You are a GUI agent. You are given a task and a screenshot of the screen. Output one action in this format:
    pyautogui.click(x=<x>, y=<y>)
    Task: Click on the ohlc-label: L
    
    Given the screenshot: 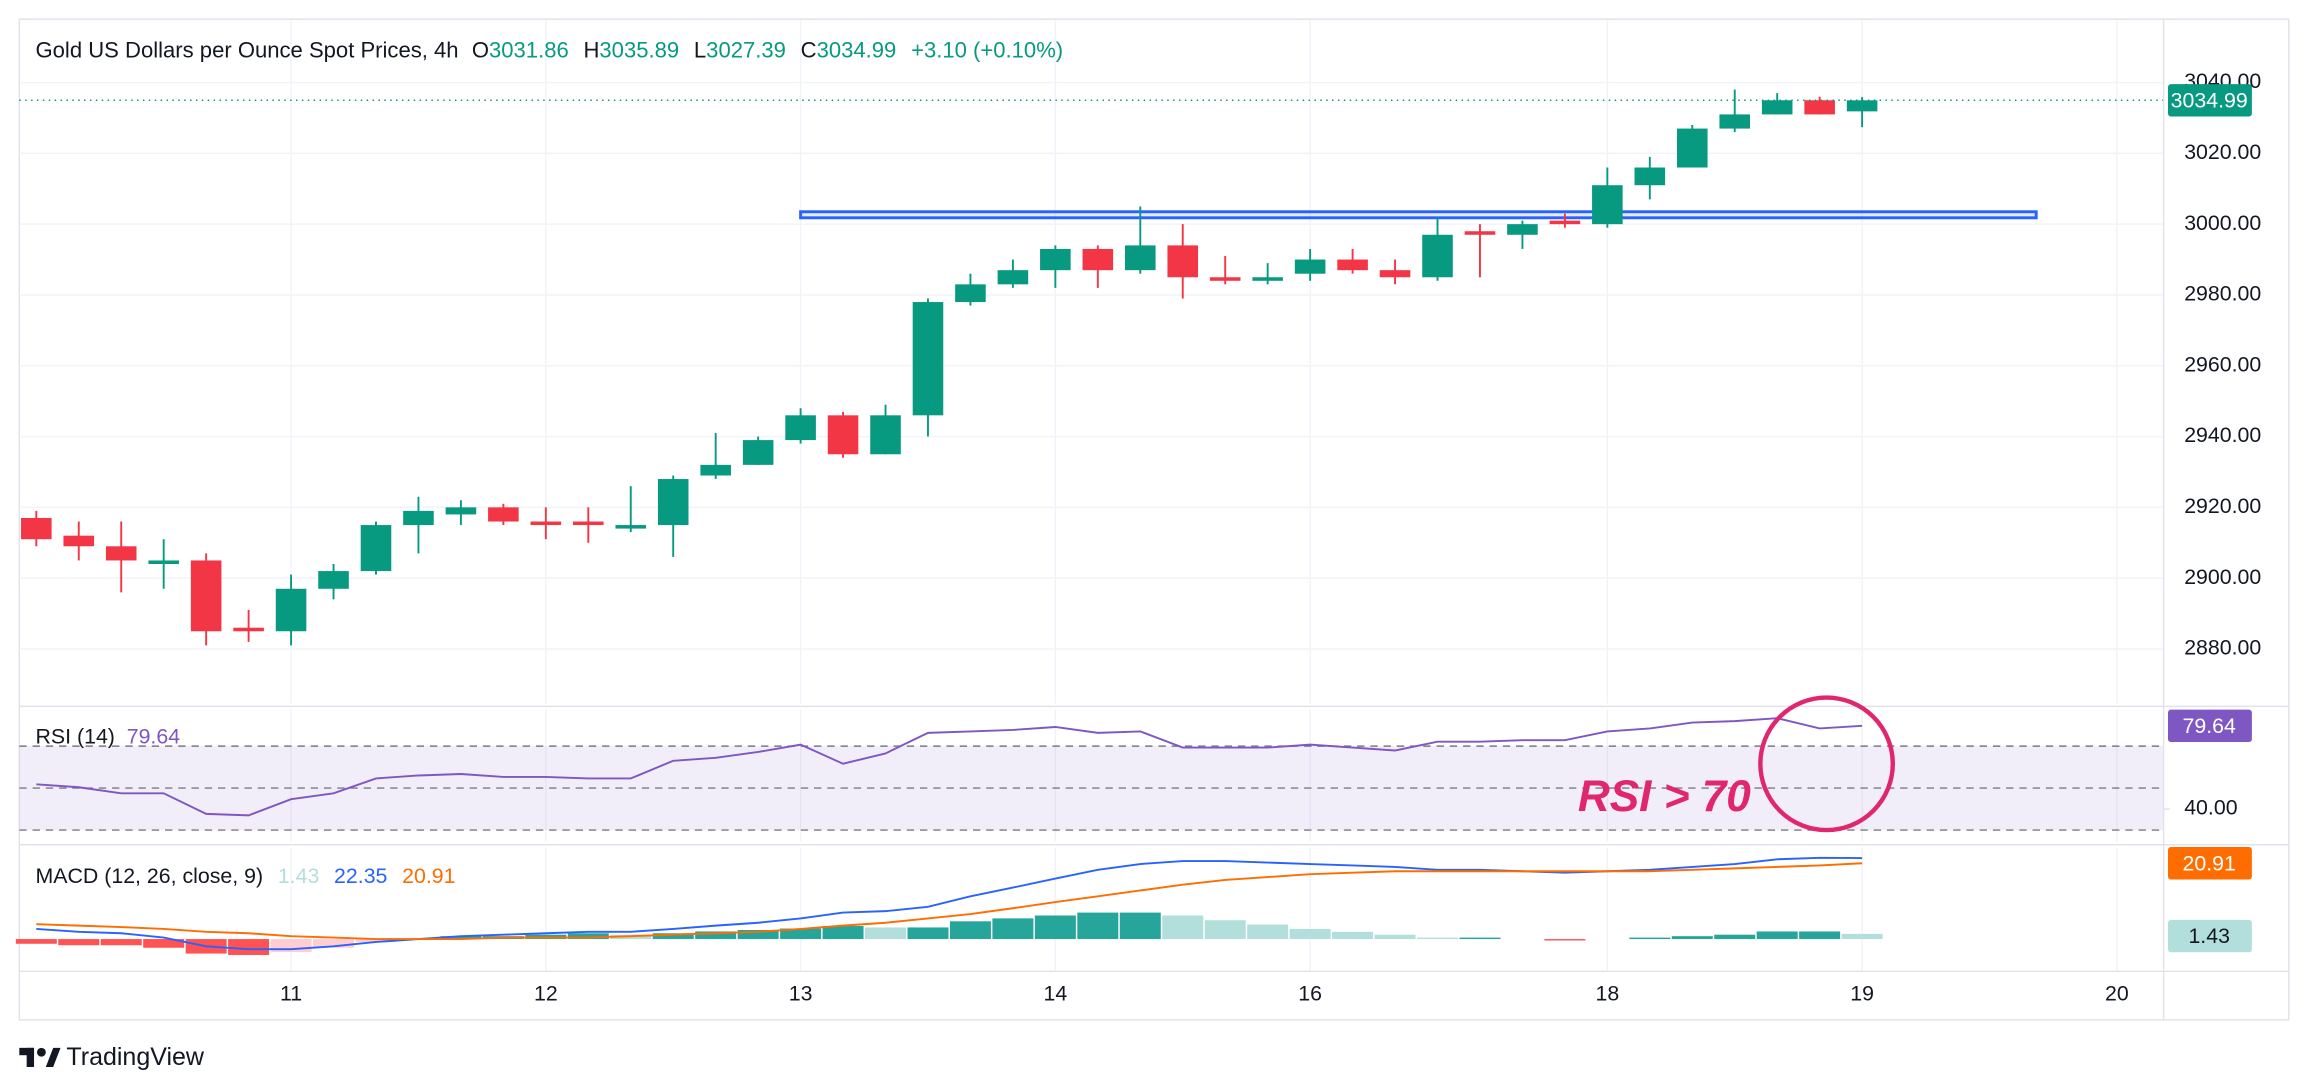 What is the action you would take?
    pyautogui.click(x=700, y=49)
    